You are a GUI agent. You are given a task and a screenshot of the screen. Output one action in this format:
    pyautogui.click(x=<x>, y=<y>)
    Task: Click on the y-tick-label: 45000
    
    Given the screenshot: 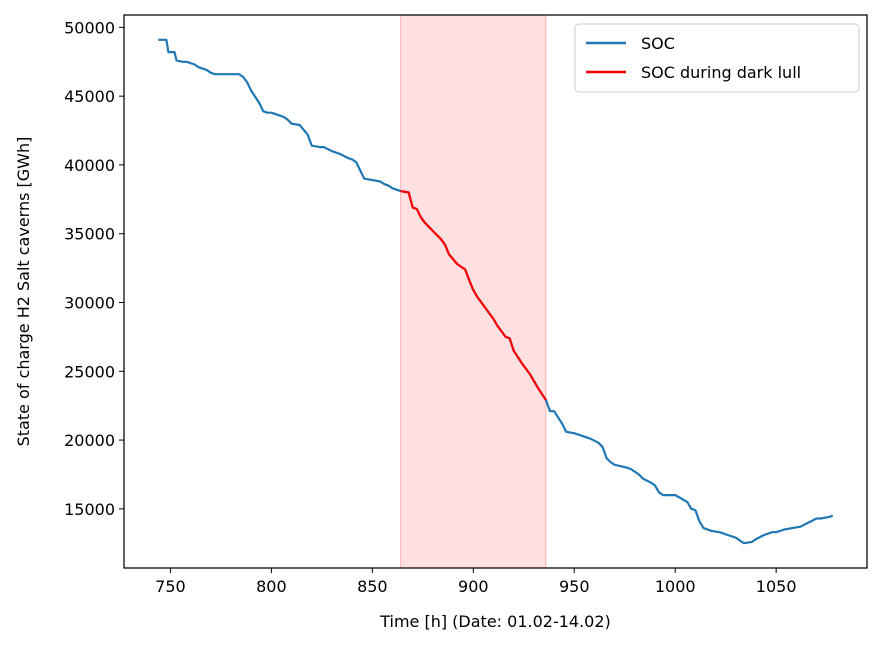 What is the action you would take?
    pyautogui.click(x=89, y=96)
    